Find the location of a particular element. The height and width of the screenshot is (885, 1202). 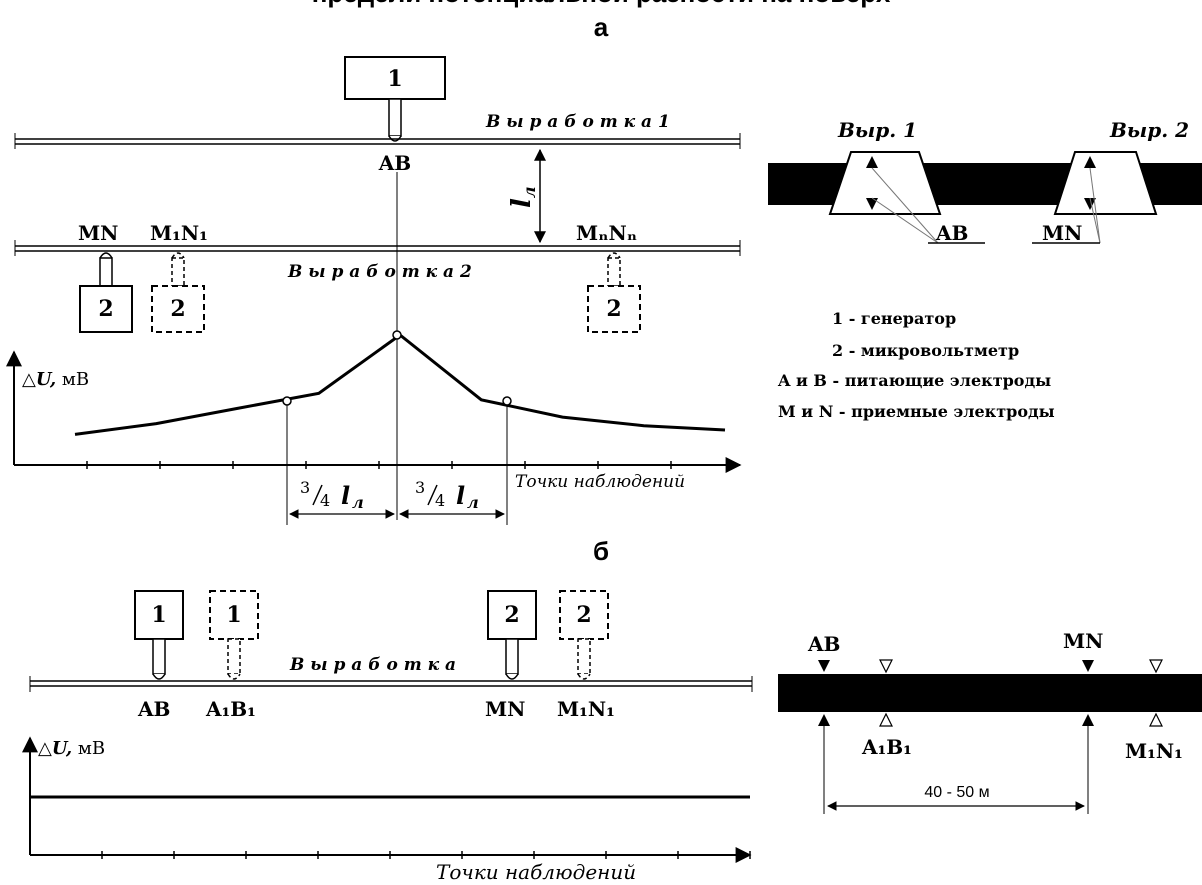

m1n1-label-b: M₁N₁ is located at coordinates (586, 709).